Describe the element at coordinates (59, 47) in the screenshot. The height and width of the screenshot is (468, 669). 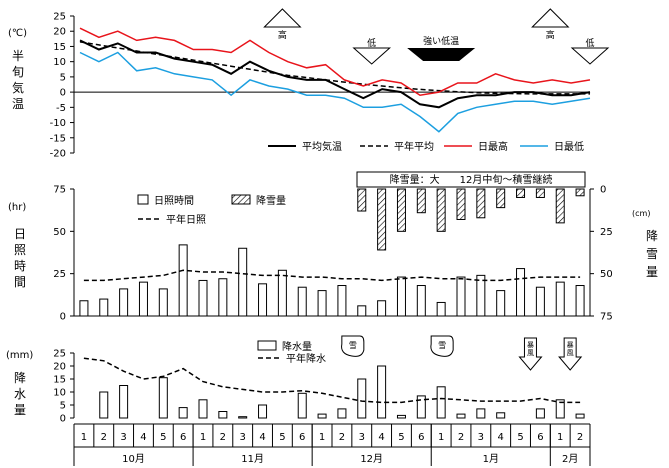
I see `temp-y-tick-label: 15` at that location.